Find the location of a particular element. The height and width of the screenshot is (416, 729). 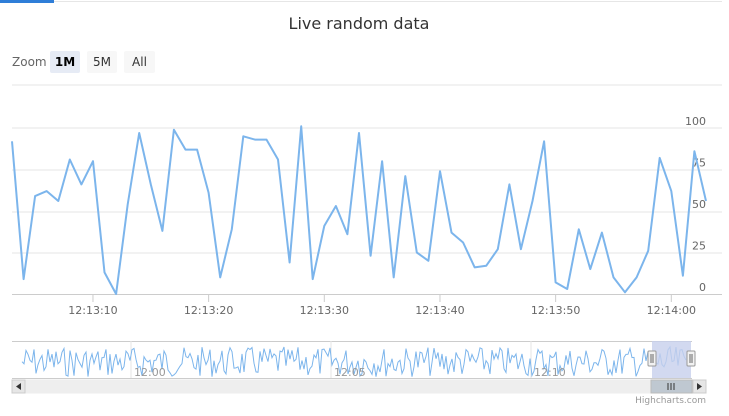

x-tick-label: 12:13:20 is located at coordinates (208, 310).